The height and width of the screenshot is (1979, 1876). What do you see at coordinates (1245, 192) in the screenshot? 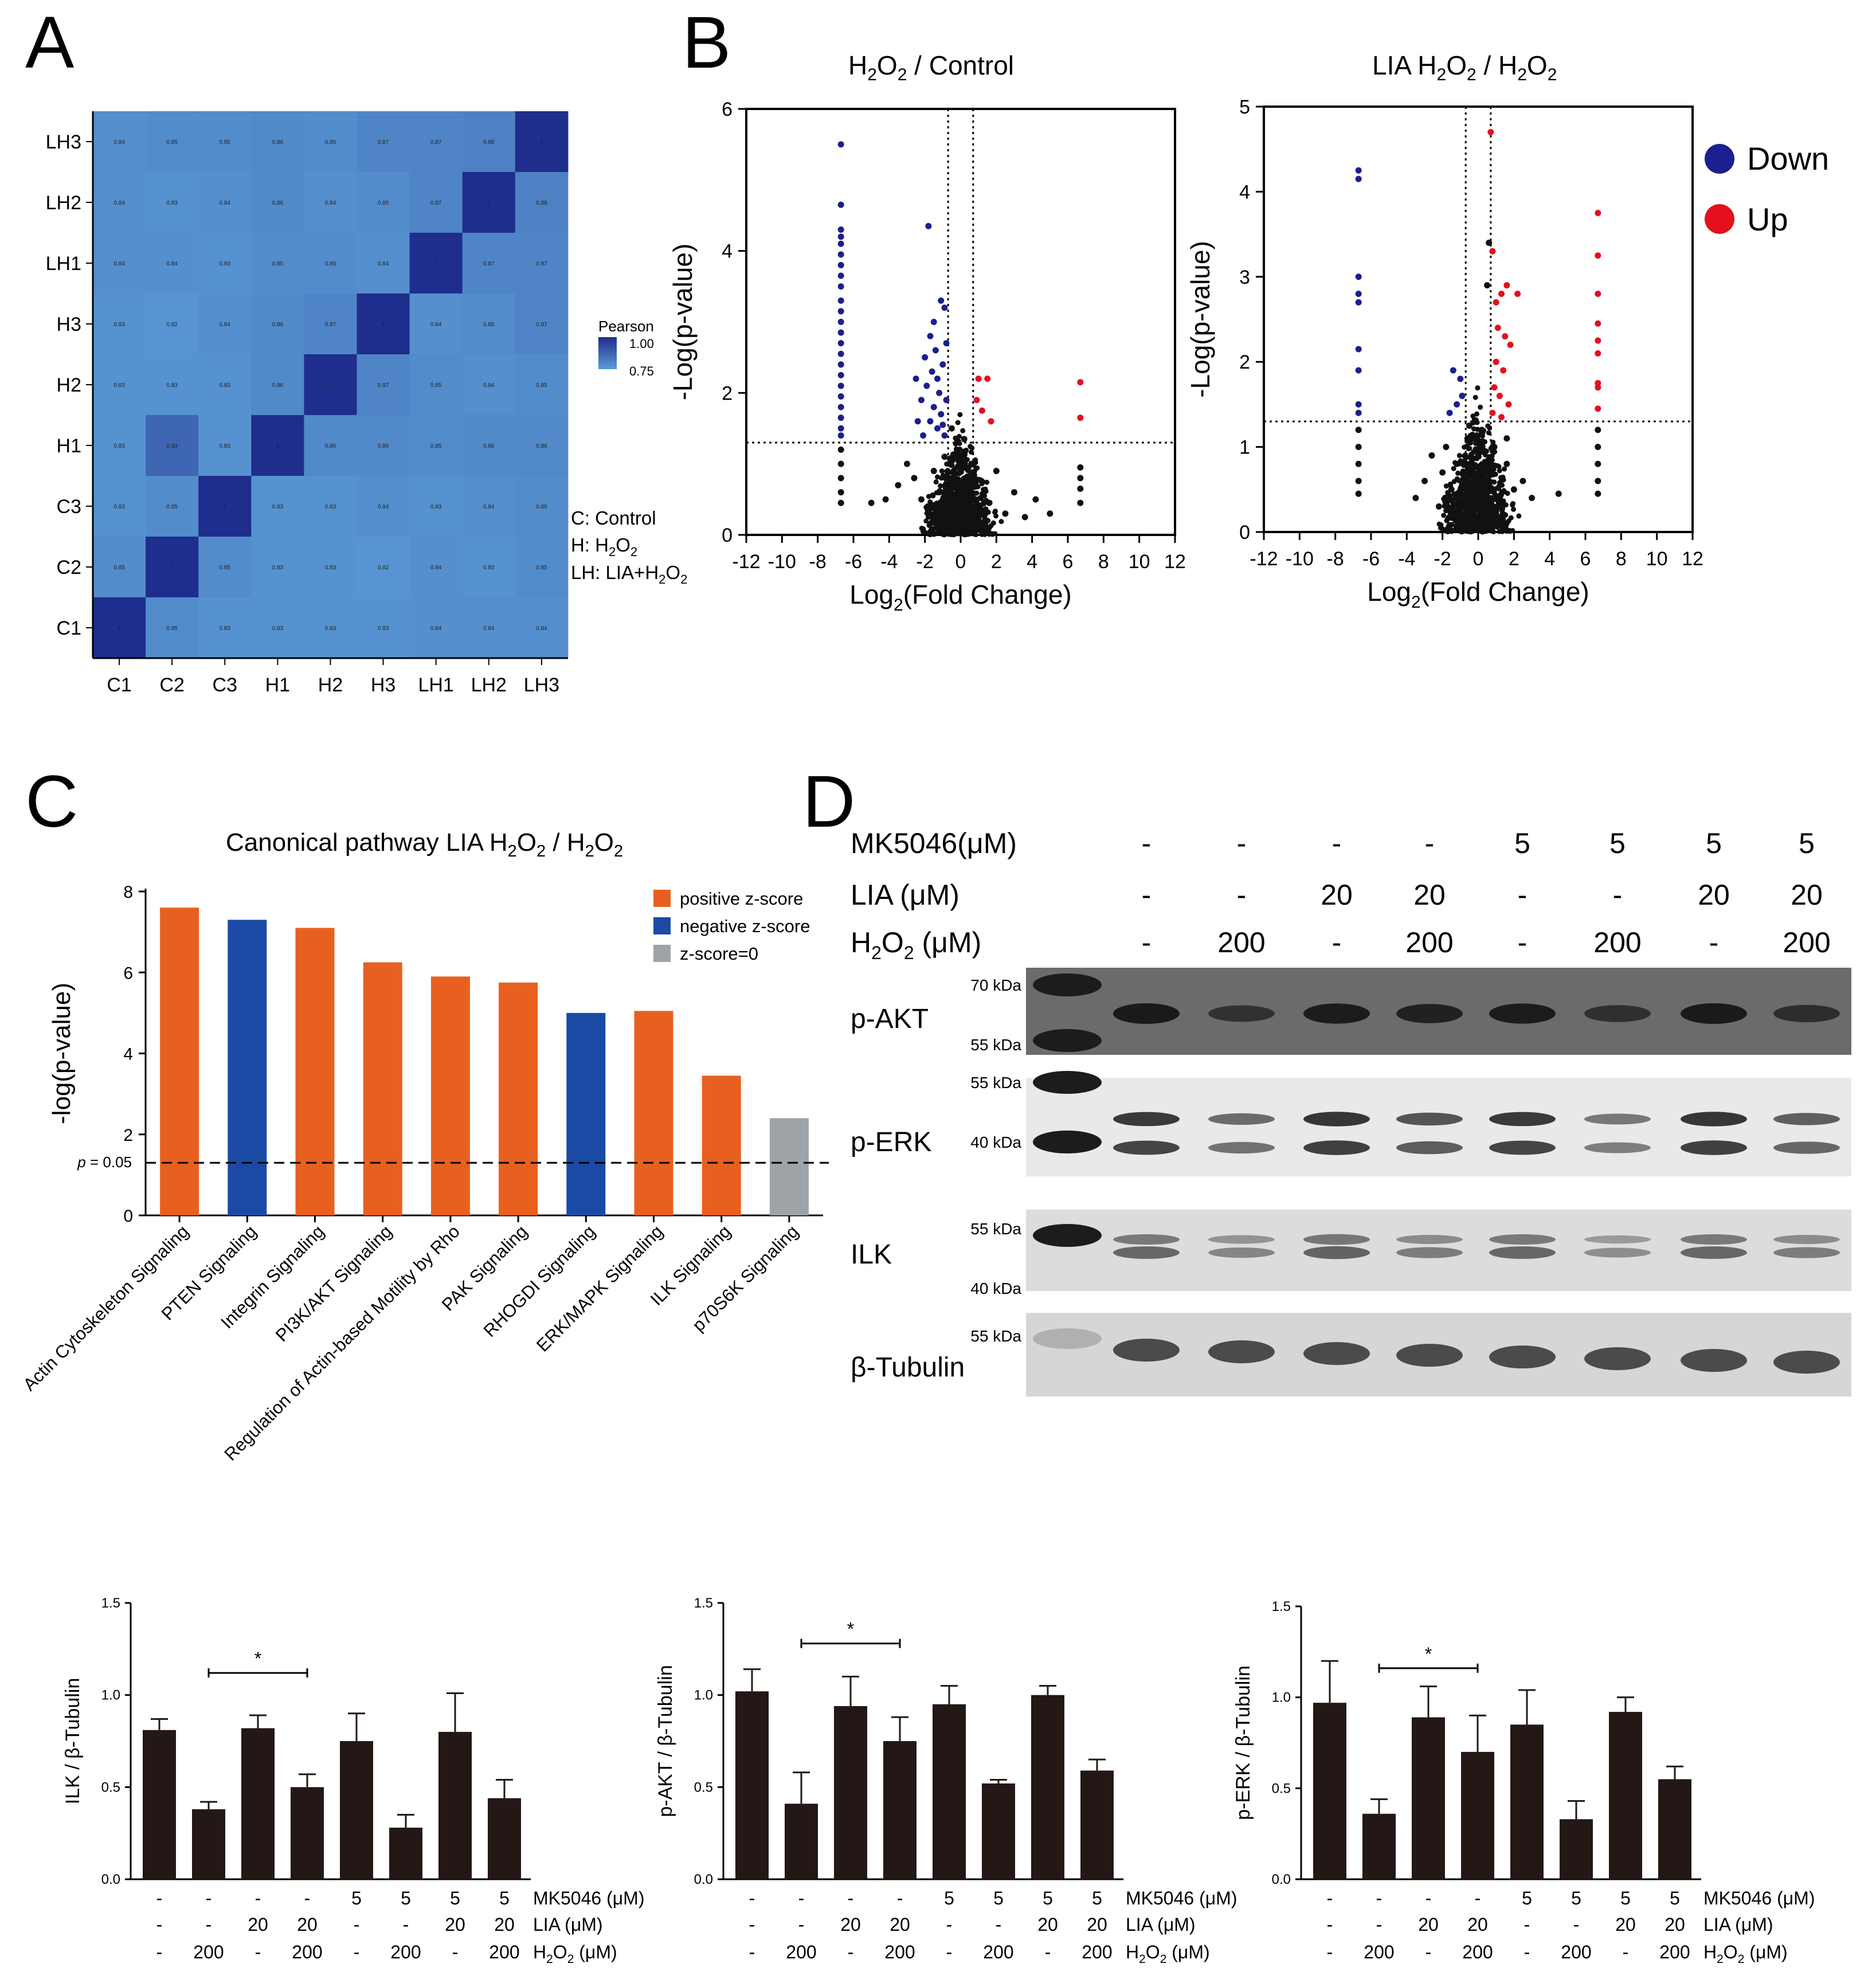
I see `y-tick-label: 4` at bounding box center [1245, 192].